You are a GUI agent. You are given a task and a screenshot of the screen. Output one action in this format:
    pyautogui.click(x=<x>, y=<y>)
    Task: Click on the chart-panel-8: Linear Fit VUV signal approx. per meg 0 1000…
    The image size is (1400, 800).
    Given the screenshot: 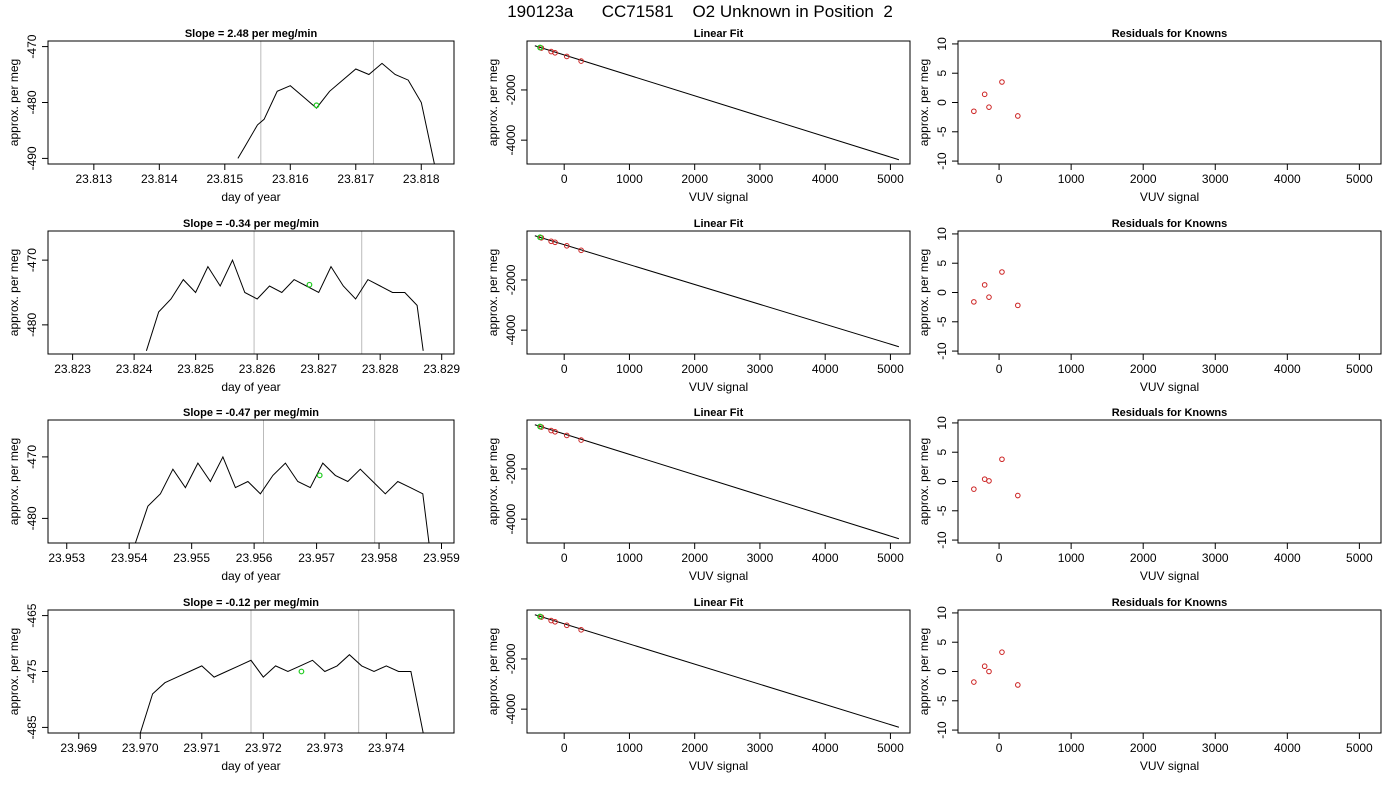 What is the action you would take?
    pyautogui.click(x=698, y=685)
    